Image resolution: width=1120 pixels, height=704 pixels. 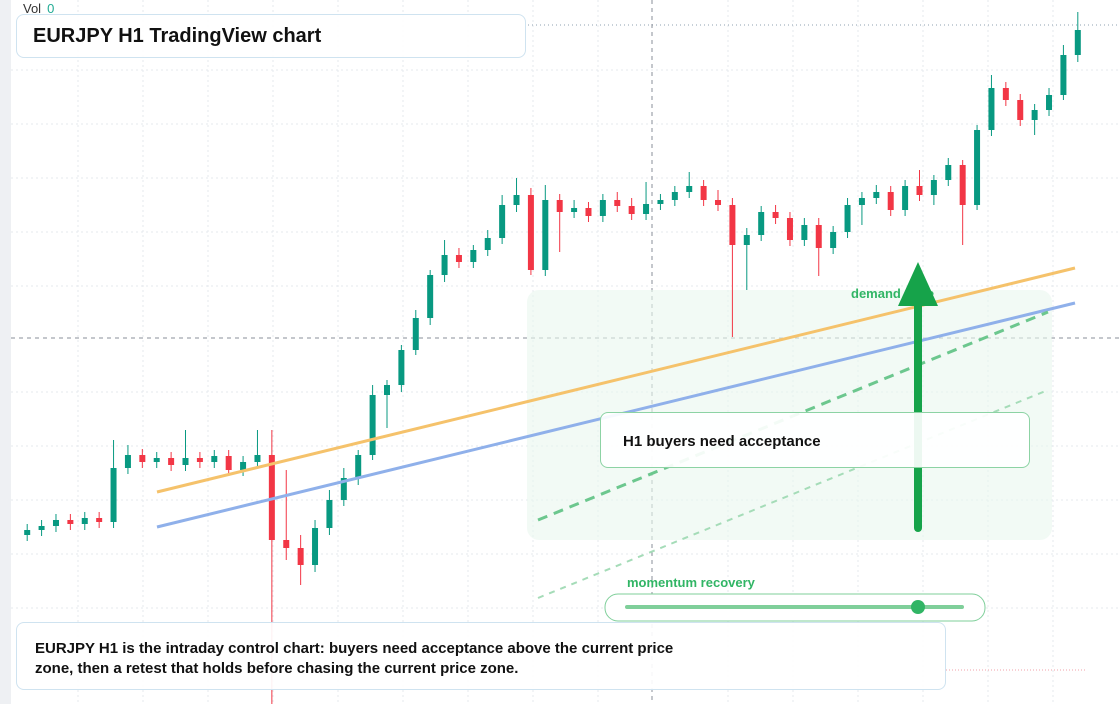 I want to click on volume-value: 0, so click(x=51, y=8).